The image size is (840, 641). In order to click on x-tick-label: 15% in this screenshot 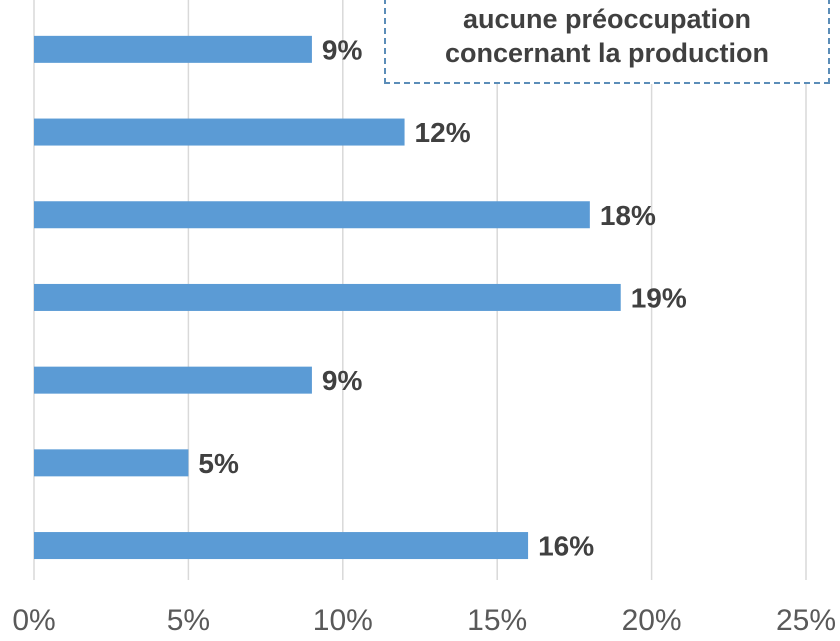, I will do `click(497, 620)`.